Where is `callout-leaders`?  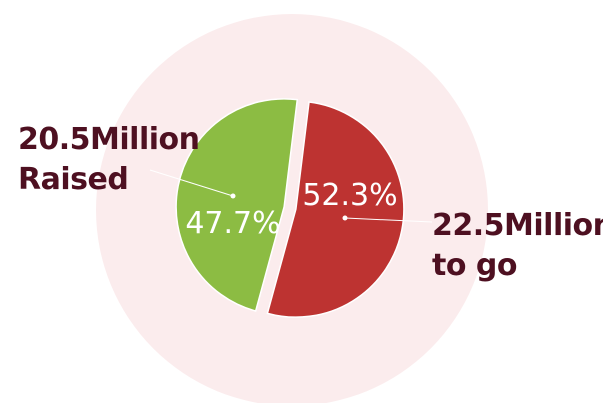
callout-leaders is located at coordinates (291, 196).